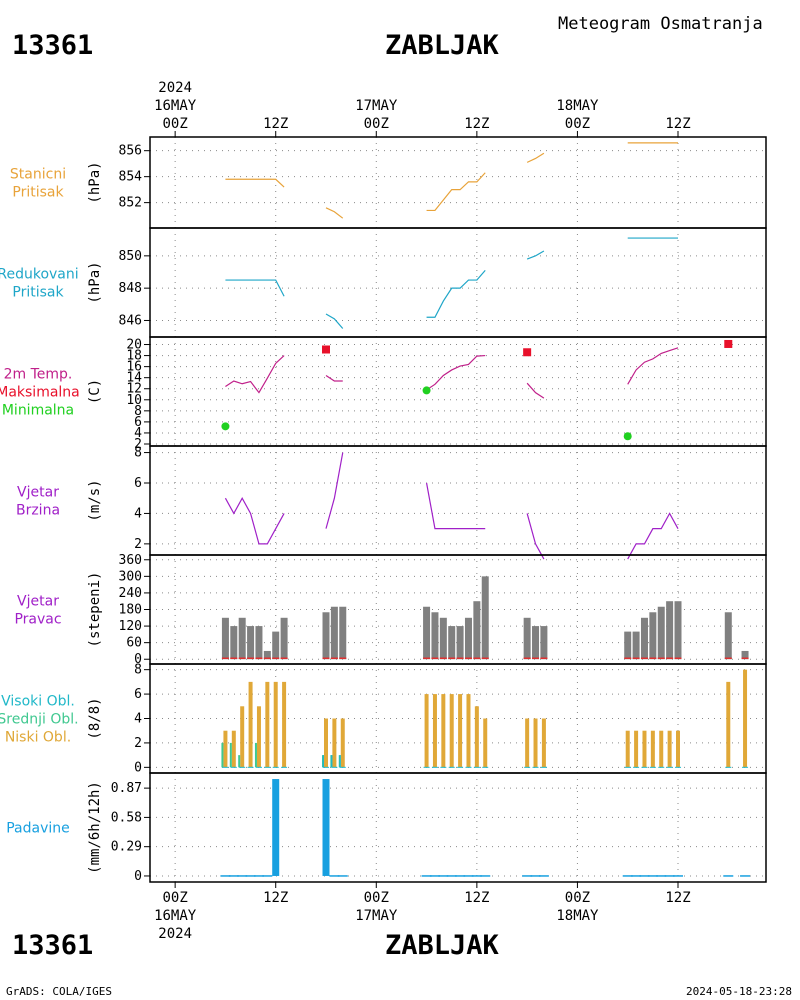 The image size is (800, 1000). Describe the element at coordinates (126, 788) in the screenshot. I see `y-tick-label: 0.87` at that location.